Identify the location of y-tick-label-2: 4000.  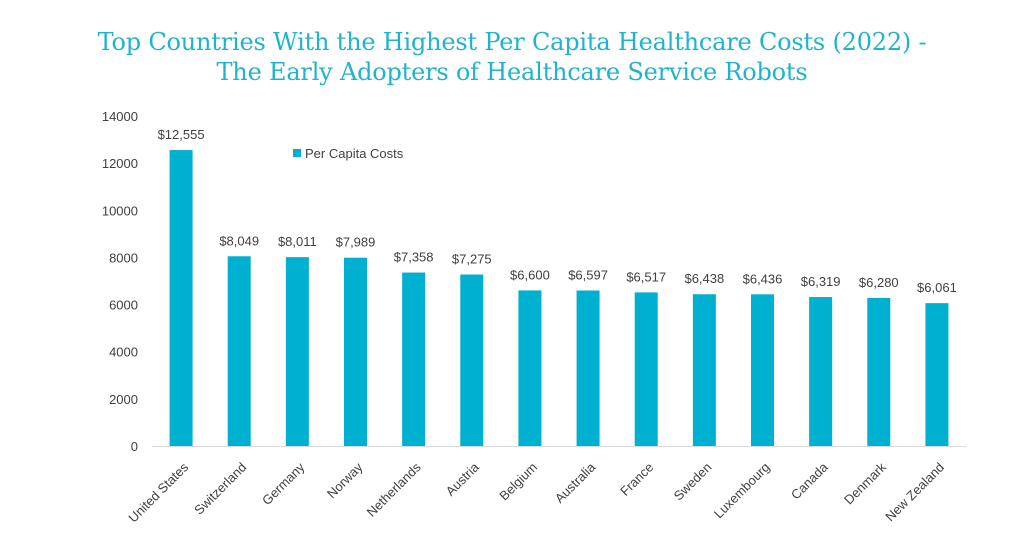
(123, 352).